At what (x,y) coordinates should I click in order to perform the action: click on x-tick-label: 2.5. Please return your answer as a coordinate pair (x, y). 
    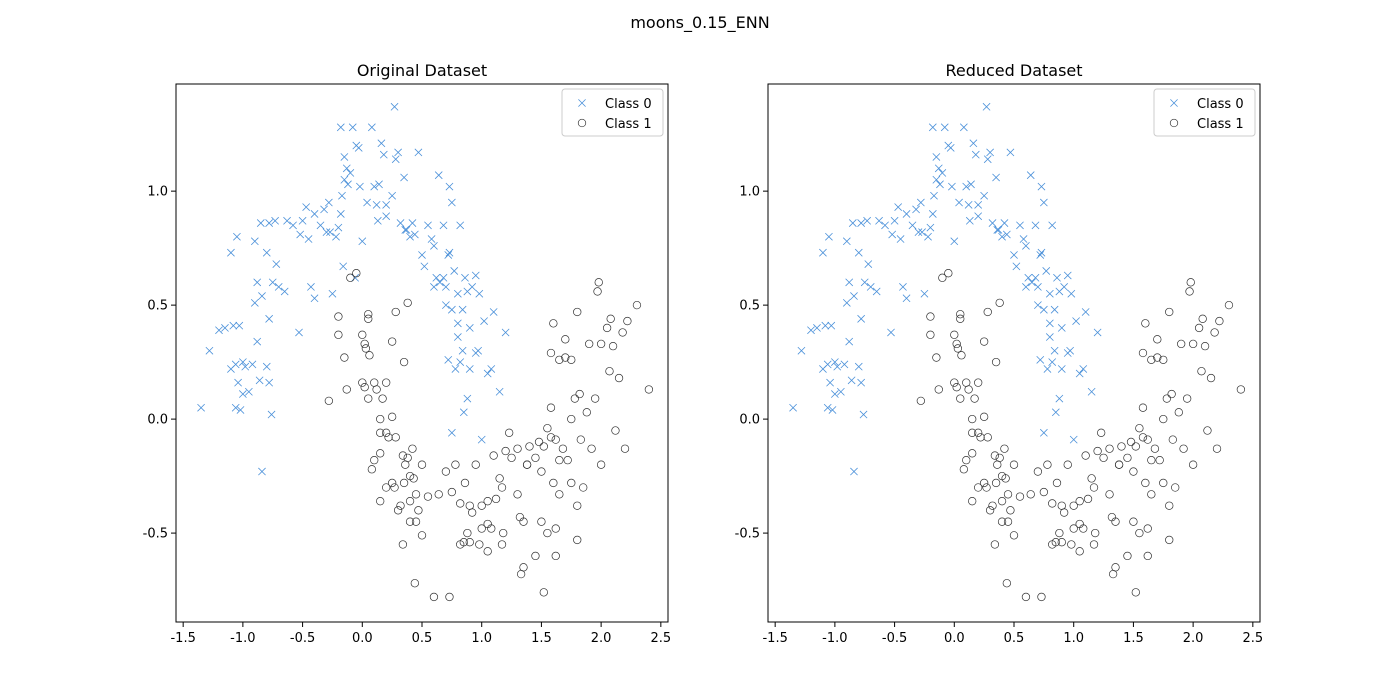
    Looking at the image, I should click on (1252, 638).